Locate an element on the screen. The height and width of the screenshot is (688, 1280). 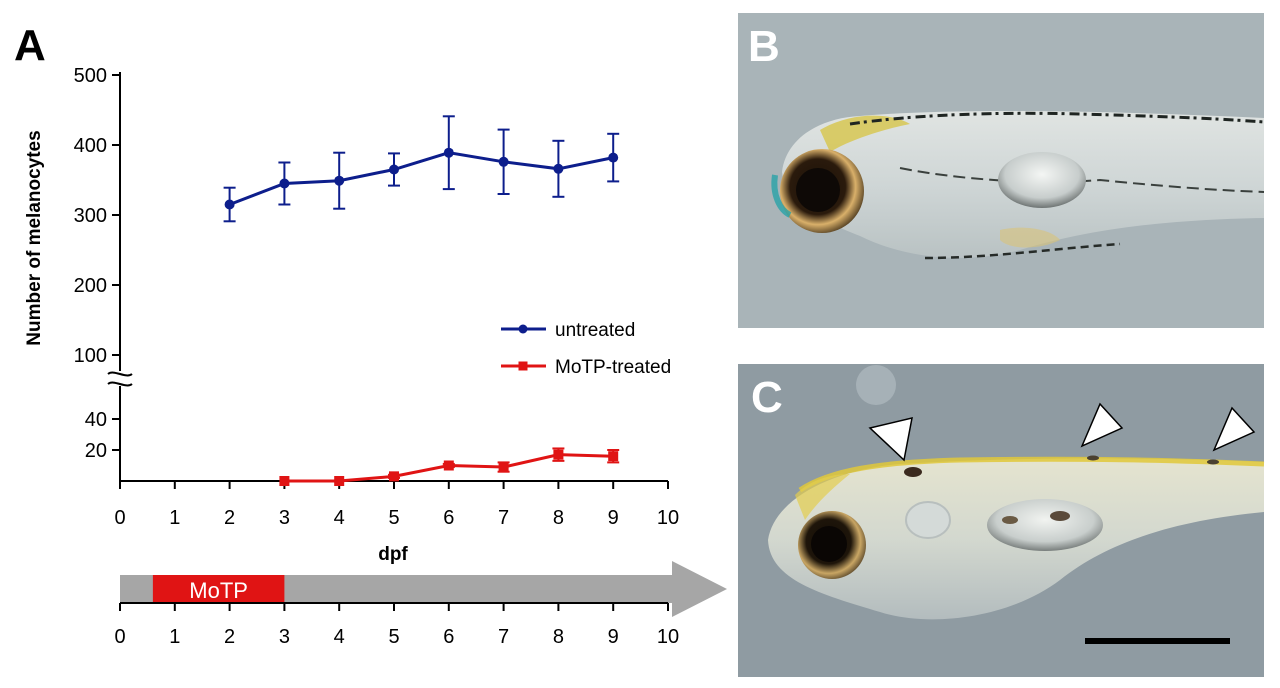
legend-entry-untreated: untreated is located at coordinates (568, 330).